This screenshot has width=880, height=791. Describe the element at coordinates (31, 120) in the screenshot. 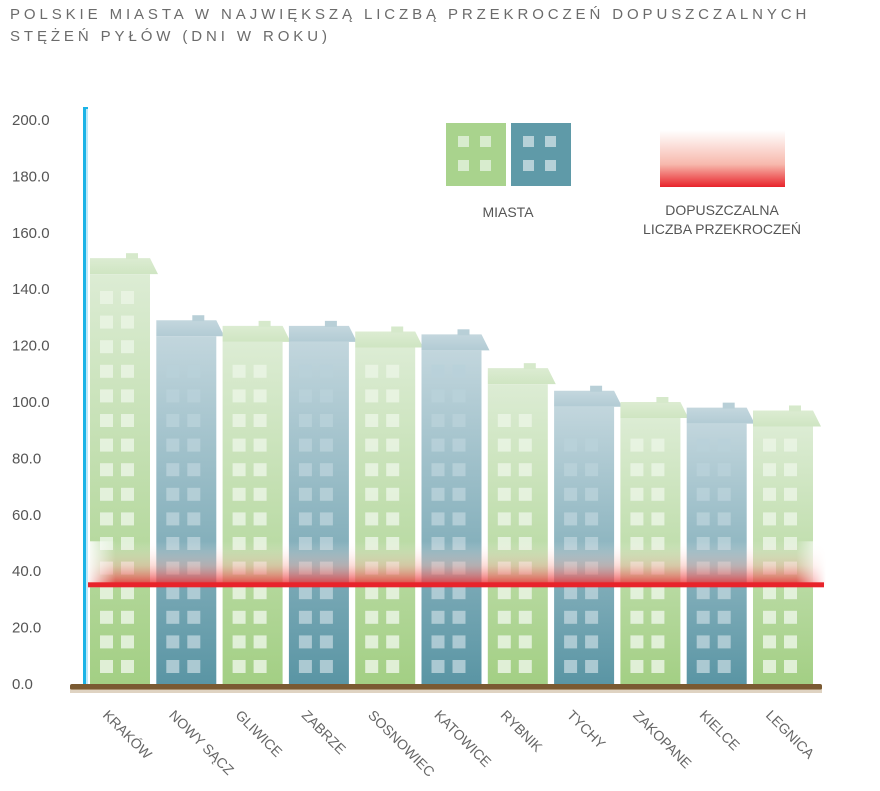

I see `y-tick-label: 200.0` at that location.